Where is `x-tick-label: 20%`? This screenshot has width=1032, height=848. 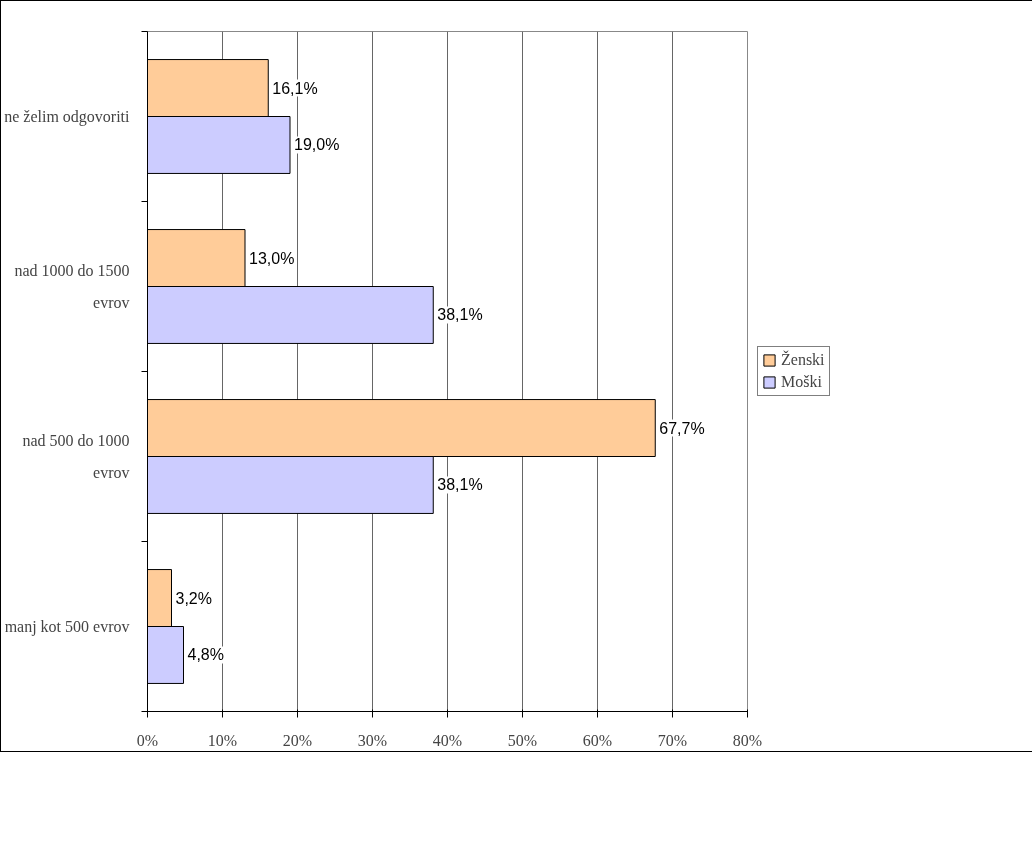
x-tick-label: 20% is located at coordinates (297, 740).